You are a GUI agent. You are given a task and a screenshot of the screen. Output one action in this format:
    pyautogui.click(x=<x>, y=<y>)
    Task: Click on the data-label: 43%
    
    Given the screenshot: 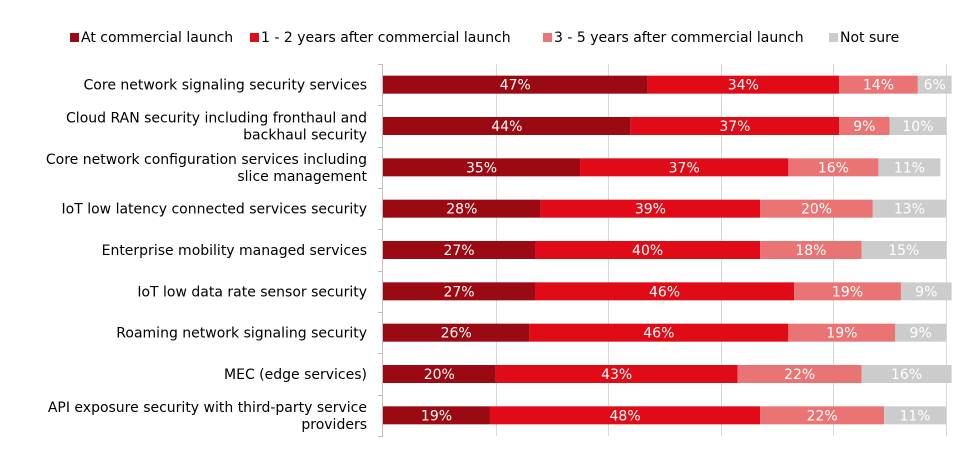 What is the action you would take?
    pyautogui.click(x=616, y=375)
    